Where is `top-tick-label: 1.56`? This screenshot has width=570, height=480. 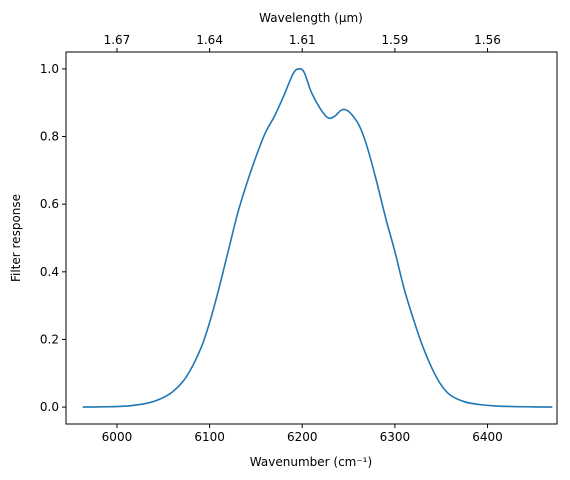
top-tick-label: 1.56 is located at coordinates (487, 40).